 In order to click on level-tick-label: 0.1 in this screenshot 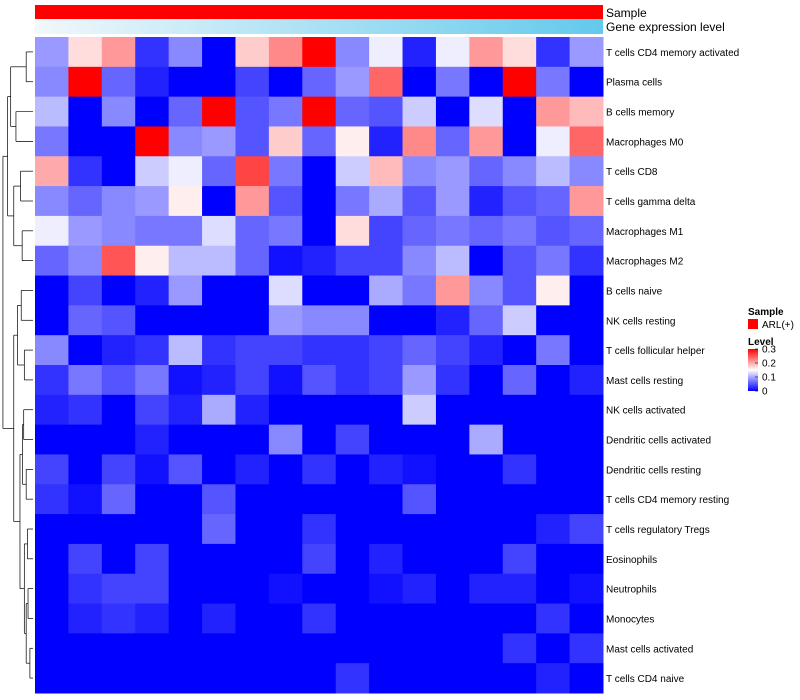, I will do `click(769, 378)`.